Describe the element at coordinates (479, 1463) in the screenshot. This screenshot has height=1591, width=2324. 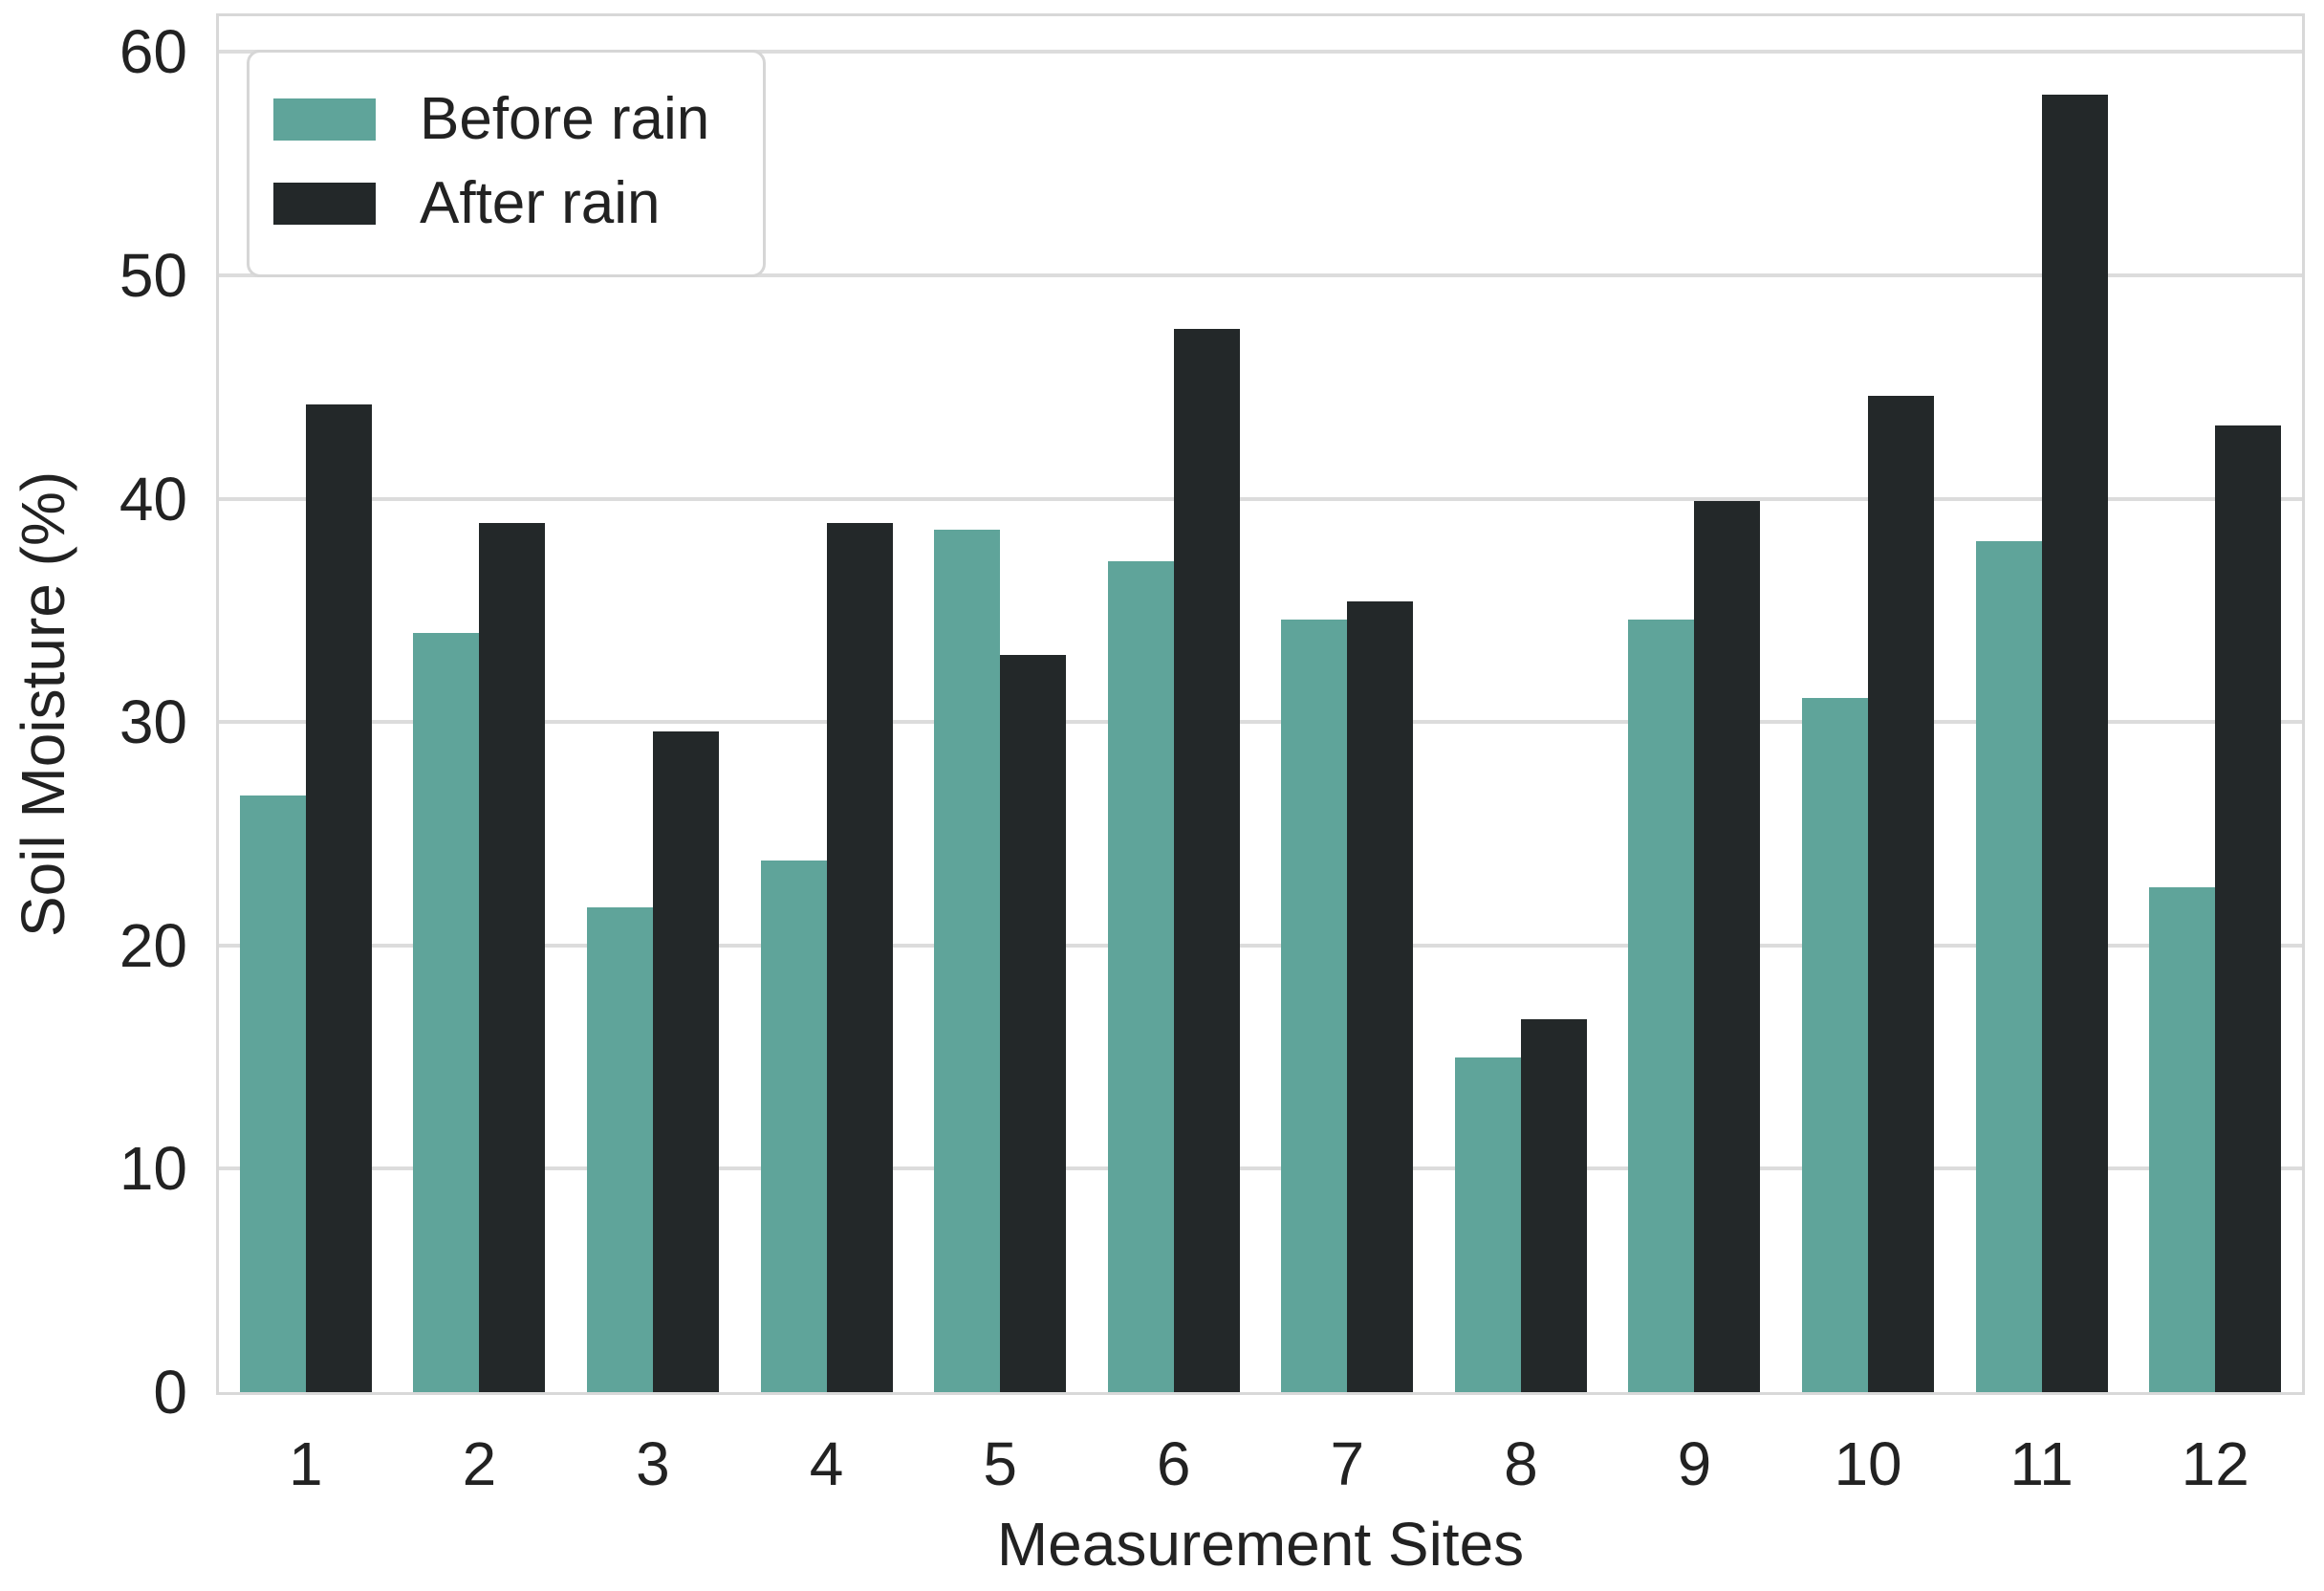
I see `x-tick-label-2: 2` at that location.